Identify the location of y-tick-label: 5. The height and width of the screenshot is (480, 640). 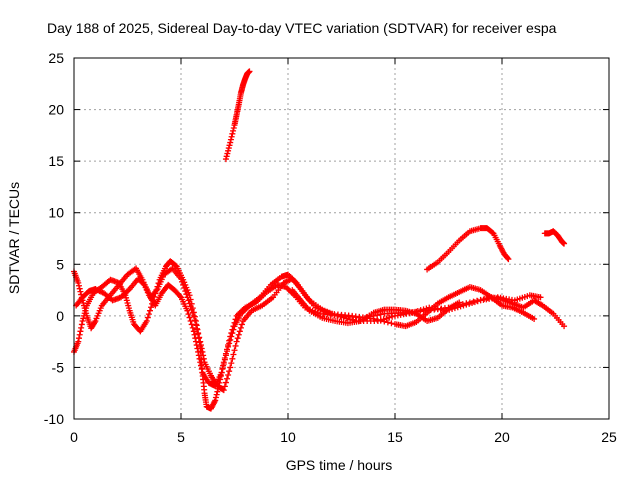
(60, 264).